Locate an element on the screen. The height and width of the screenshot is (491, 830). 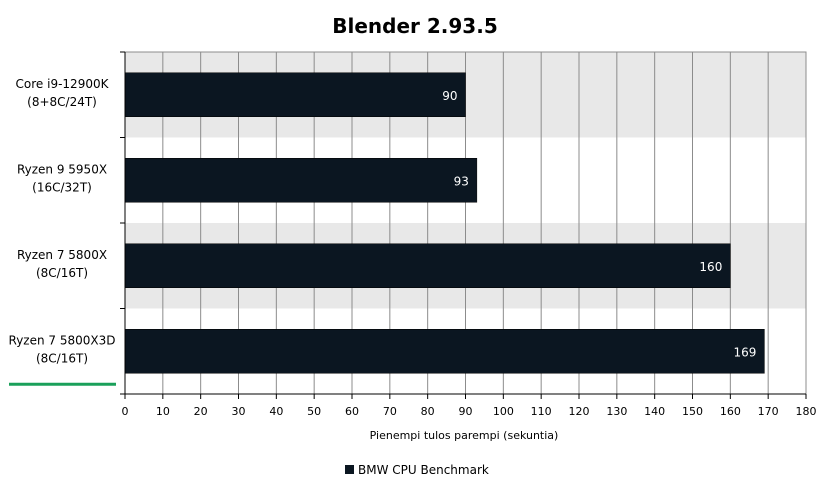
x-tick-label: 20 is located at coordinates (201, 411).